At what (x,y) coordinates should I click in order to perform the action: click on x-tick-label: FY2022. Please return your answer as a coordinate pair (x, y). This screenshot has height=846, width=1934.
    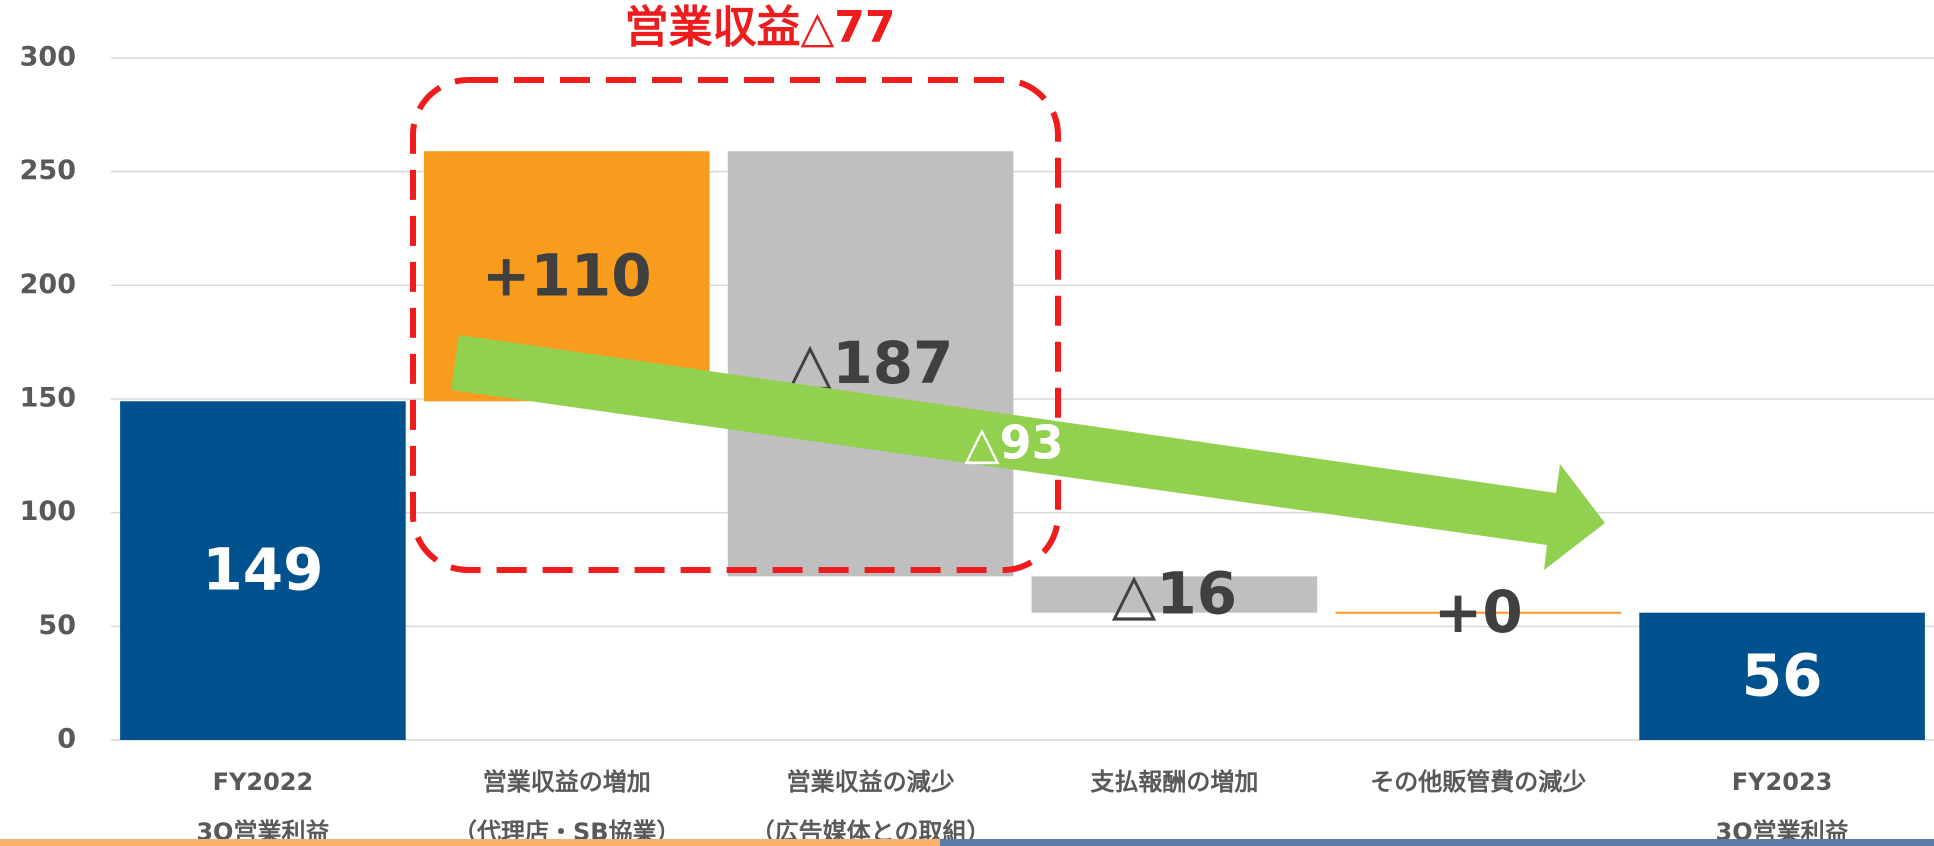
    Looking at the image, I should click on (263, 782).